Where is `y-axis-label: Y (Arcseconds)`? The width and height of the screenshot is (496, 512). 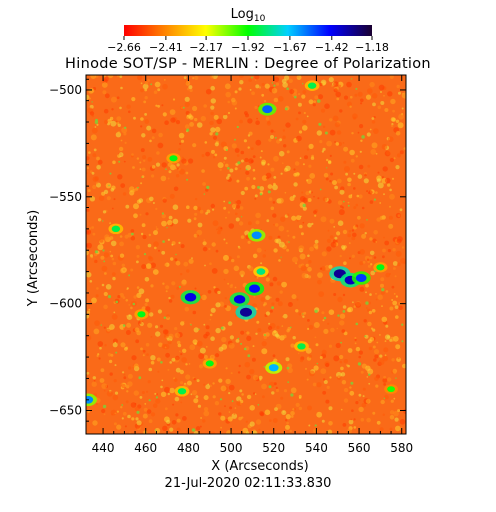
y-axis-label: Y (Arcseconds) is located at coordinates (33, 258).